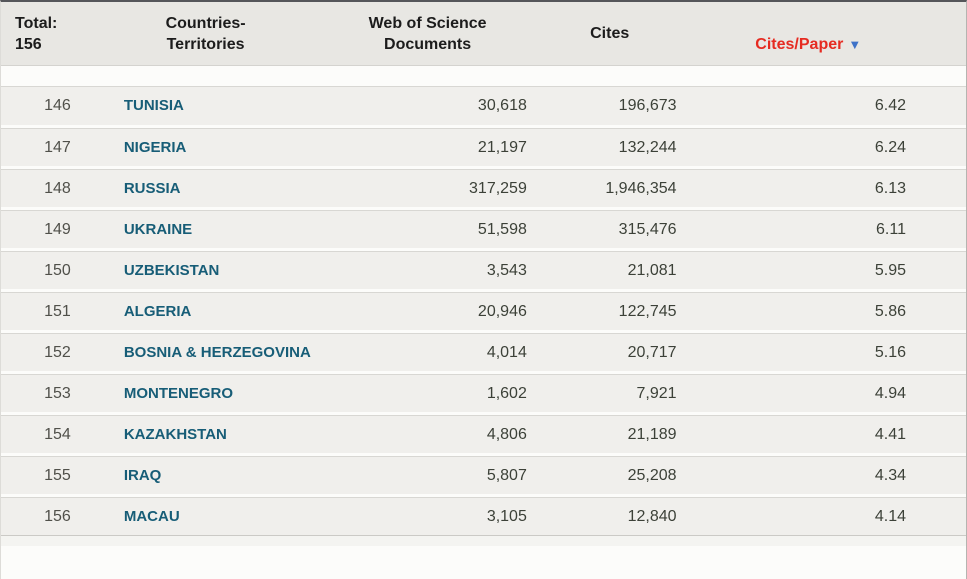  I want to click on country-link: RUSSIA, so click(152, 188).